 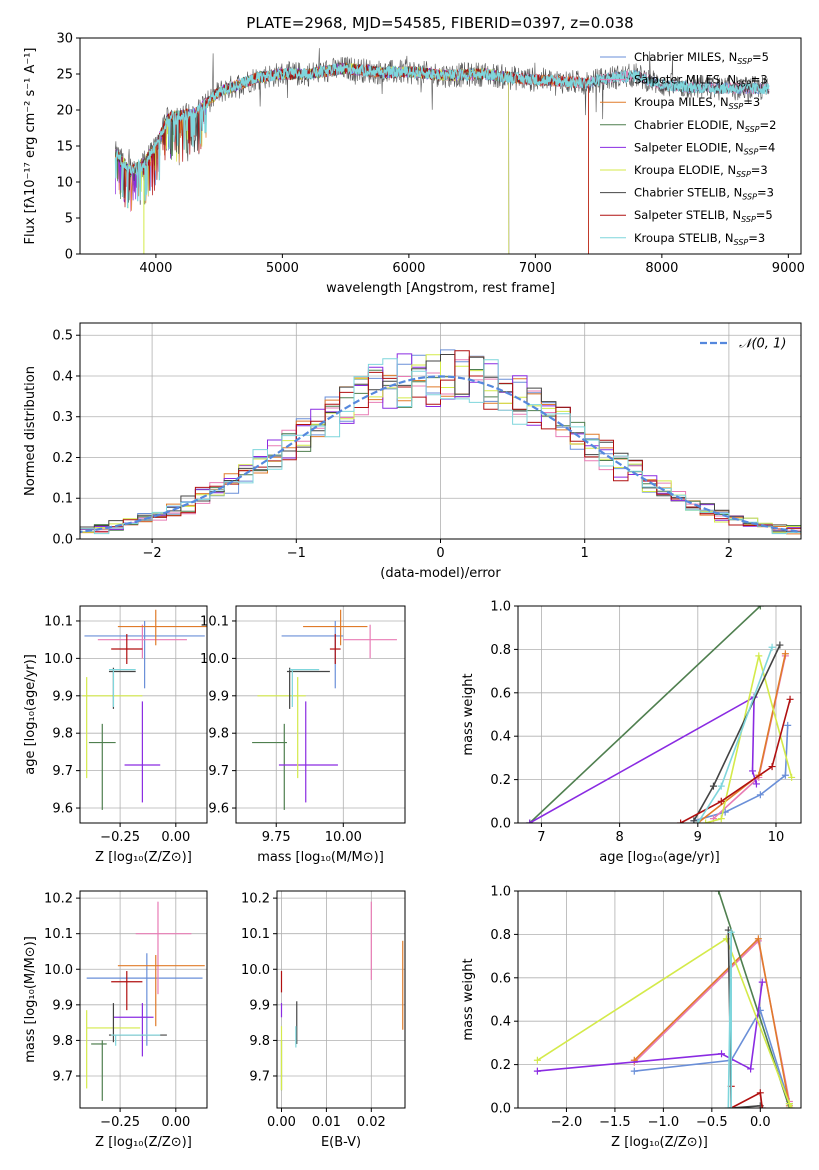 I want to click on y-tick-label: 20, so click(x=64, y=111).